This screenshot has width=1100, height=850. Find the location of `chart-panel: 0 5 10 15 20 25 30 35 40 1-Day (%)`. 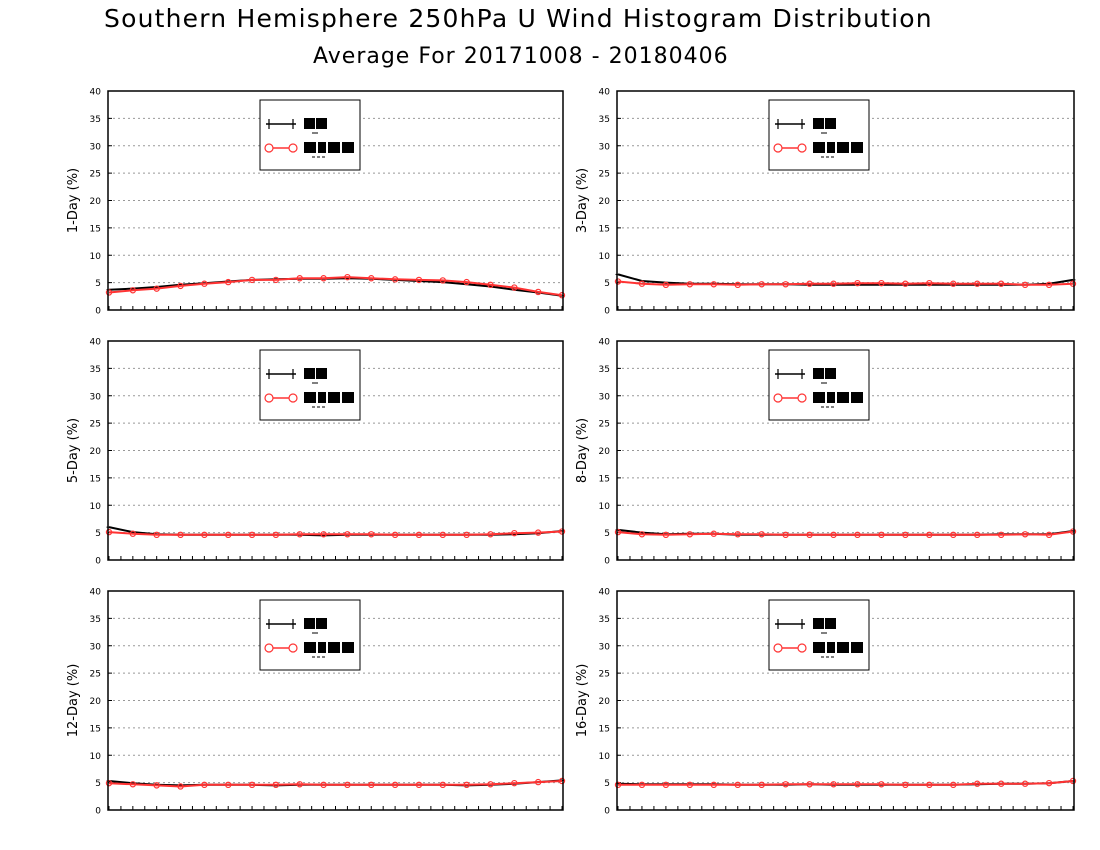

chart-panel: 0 5 10 15 20 25 30 35 40 1-Day (%) is located at coordinates (316, 202).